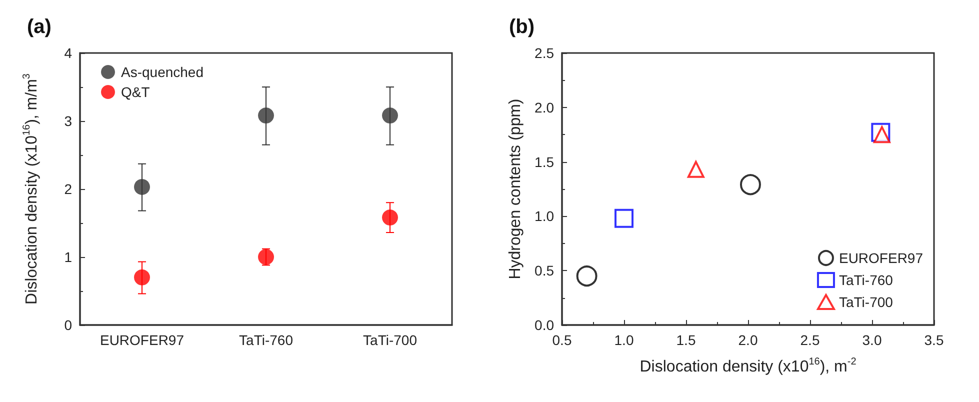 This screenshot has width=979, height=402. What do you see at coordinates (68, 325) in the screenshot?
I see `y-tick-label: 0` at bounding box center [68, 325].